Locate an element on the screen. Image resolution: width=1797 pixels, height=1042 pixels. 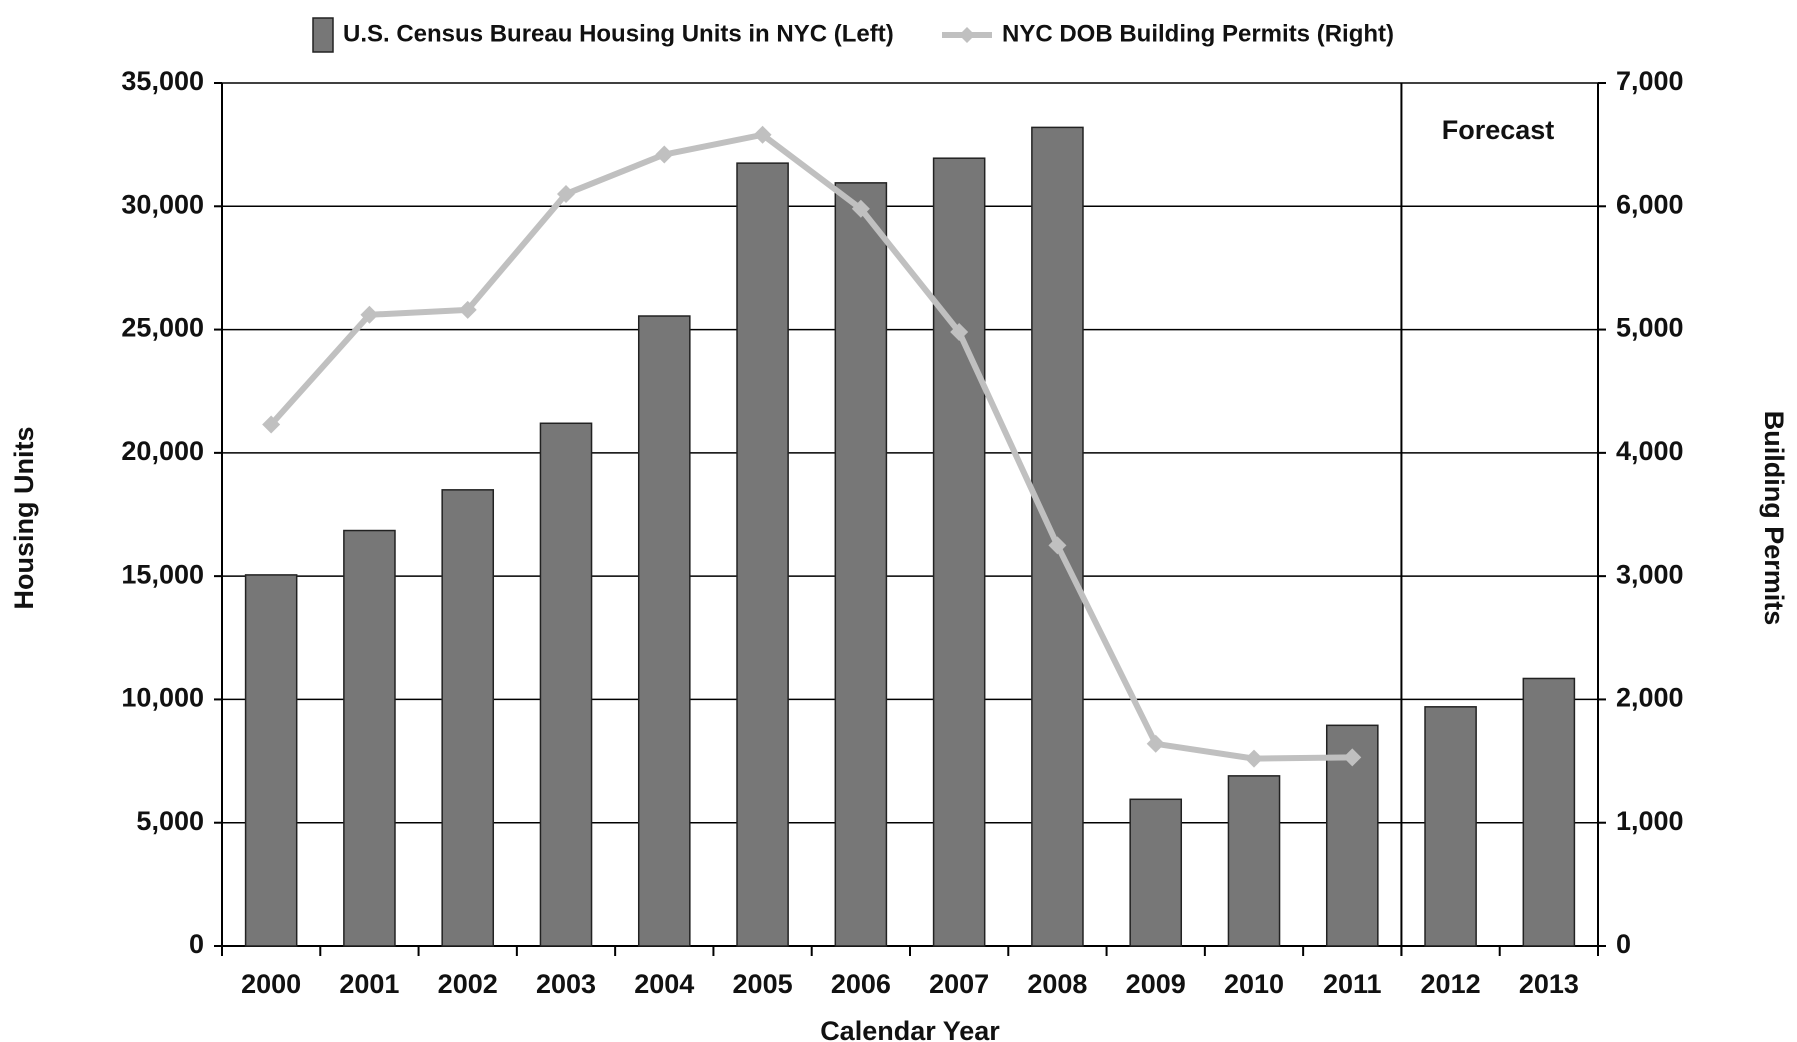
y2-tick-label: 6,000 is located at coordinates (1650, 204).